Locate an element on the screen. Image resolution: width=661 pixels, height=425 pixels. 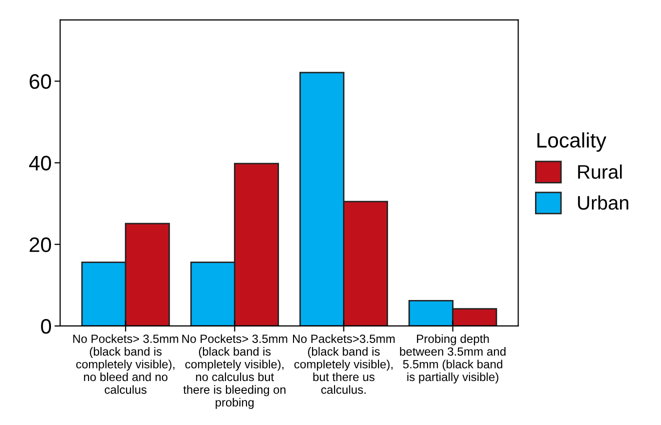
legend-title: Locality is located at coordinates (571, 142).